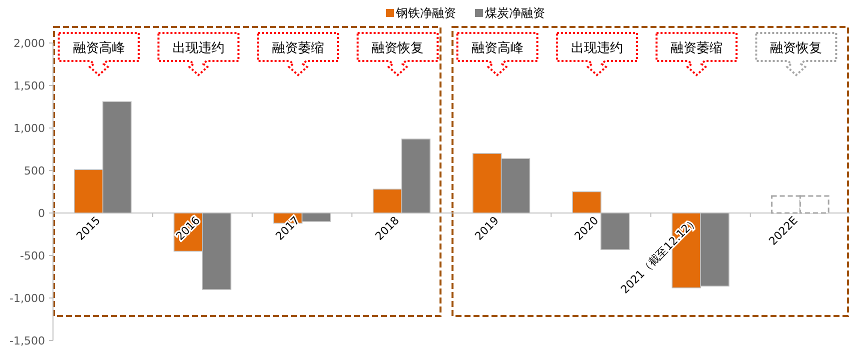 This screenshot has height=356, width=864. What do you see at coordinates (29, 128) in the screenshot?
I see `y-tick-label: 1,000` at bounding box center [29, 128].